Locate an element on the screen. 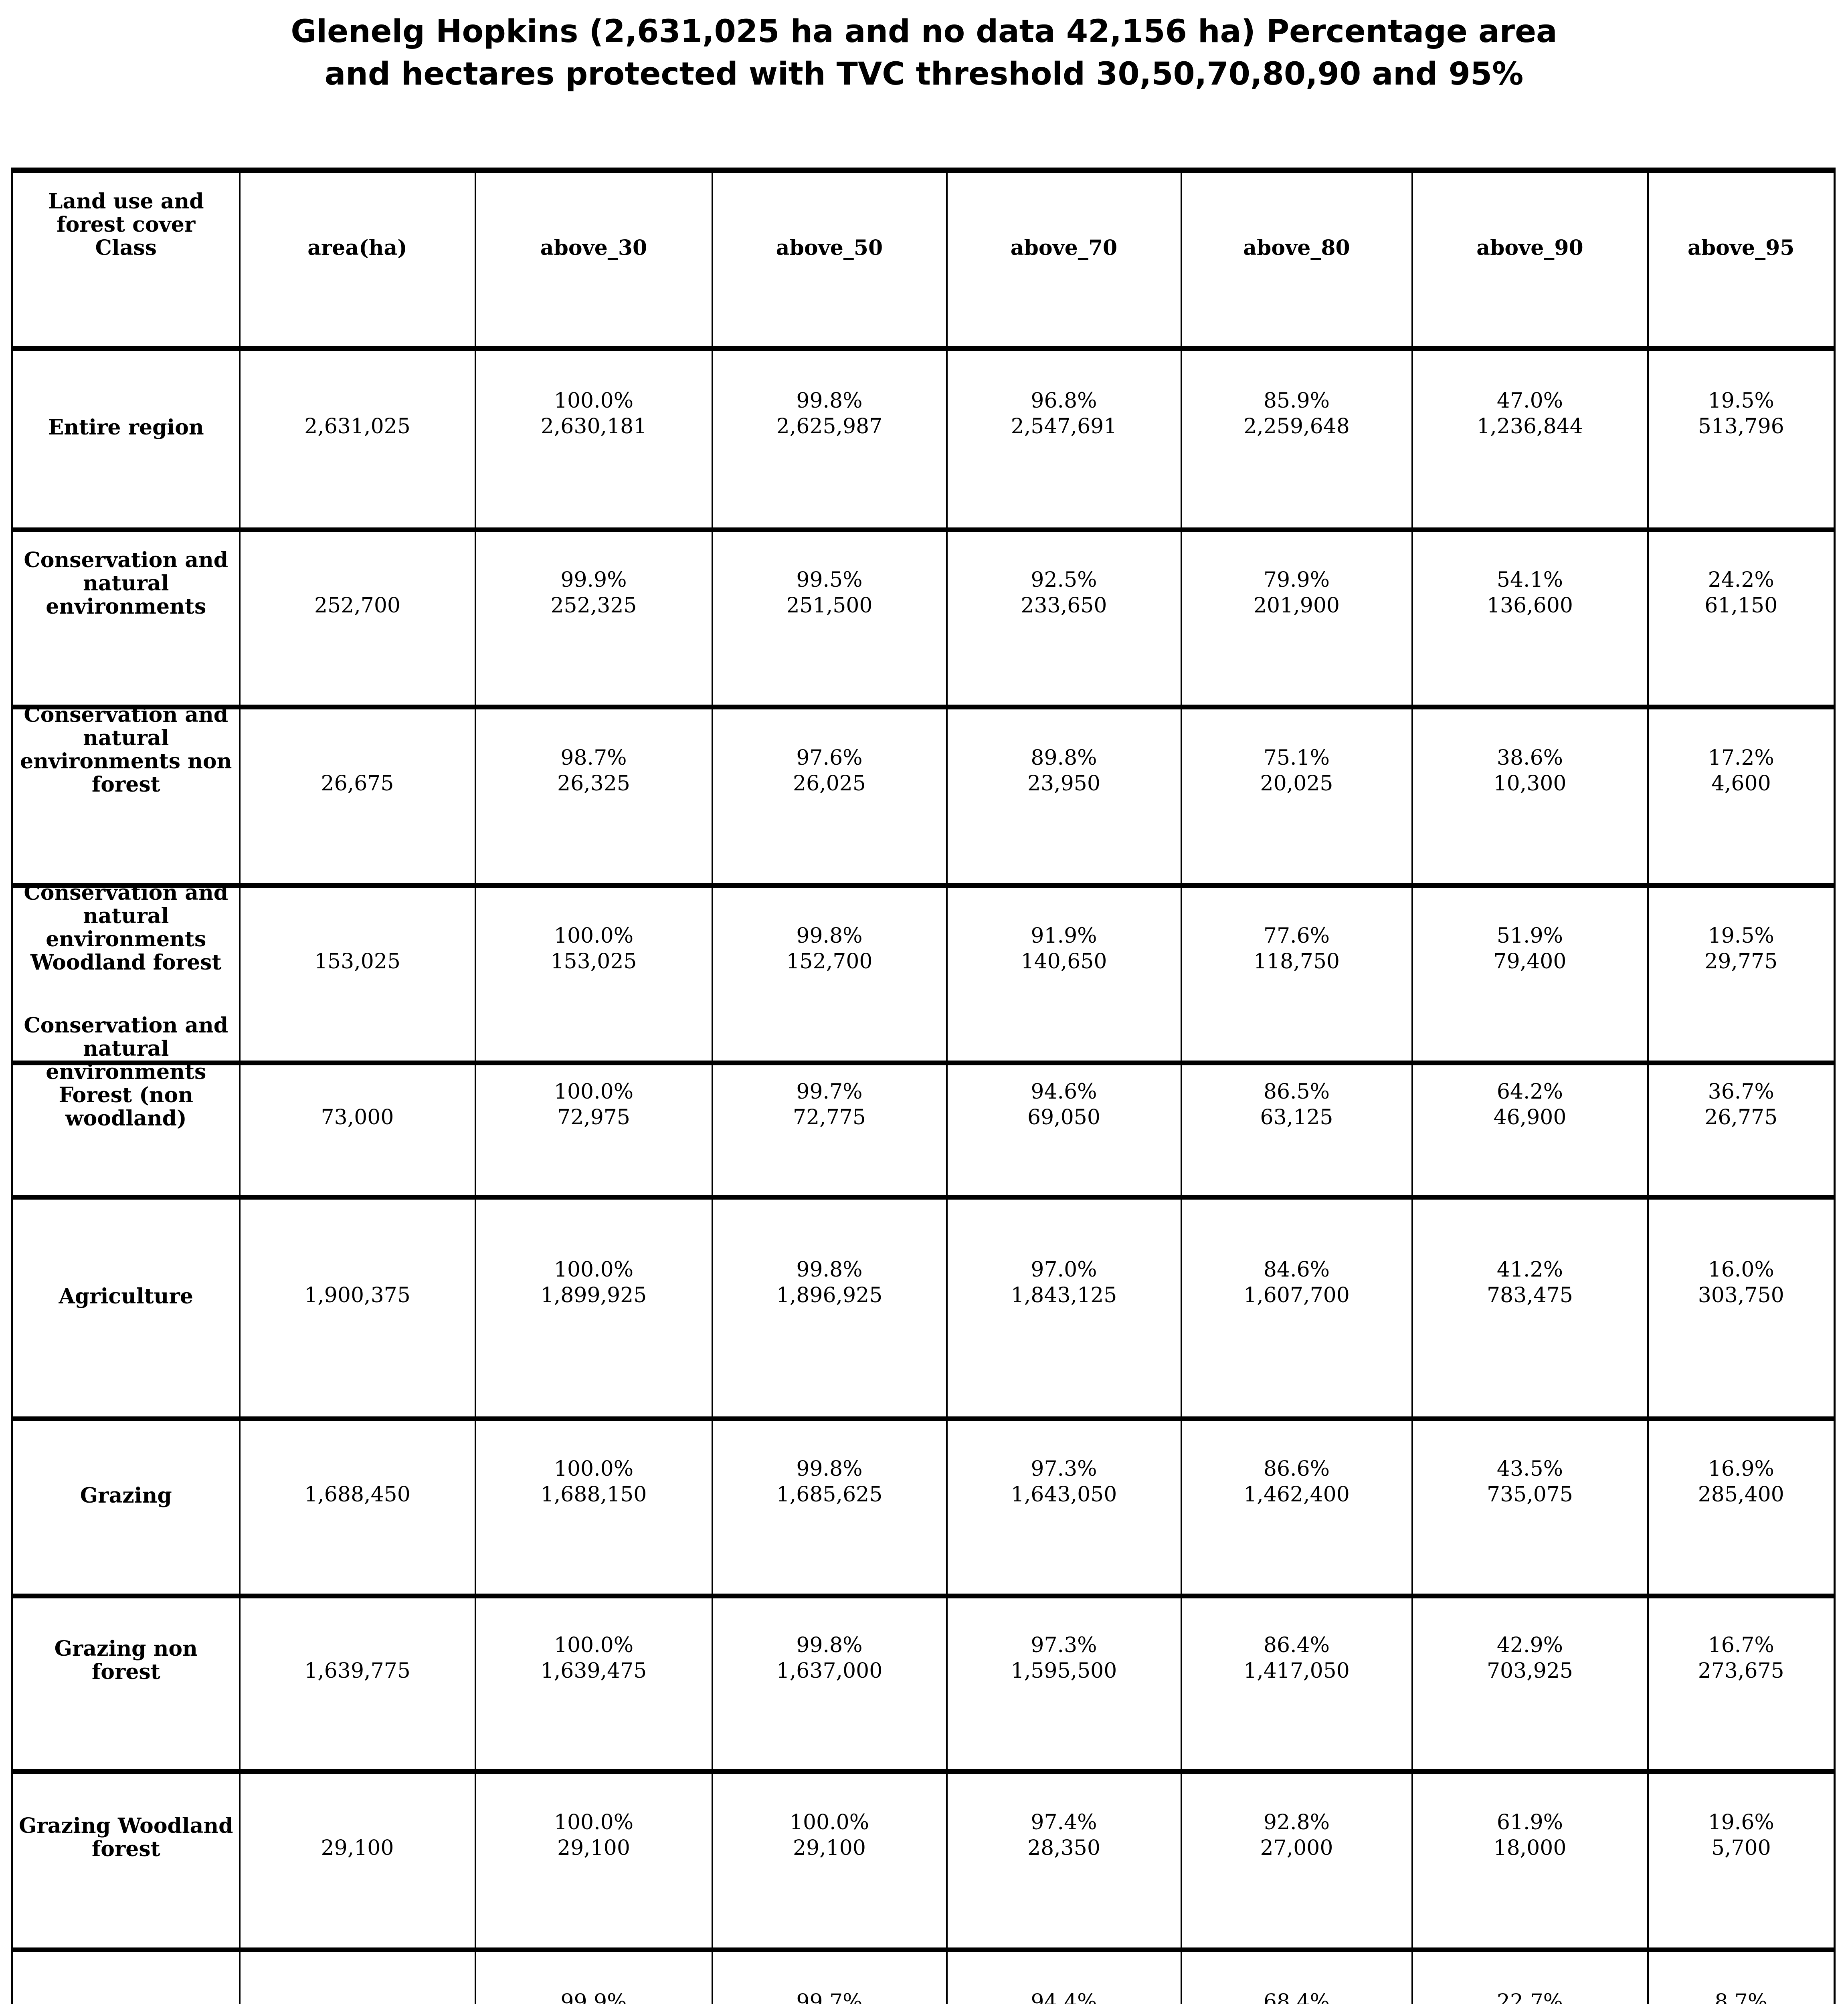 The height and width of the screenshot is (2004, 1848). cell-text-line: 285,400 is located at coordinates (1741, 1495).